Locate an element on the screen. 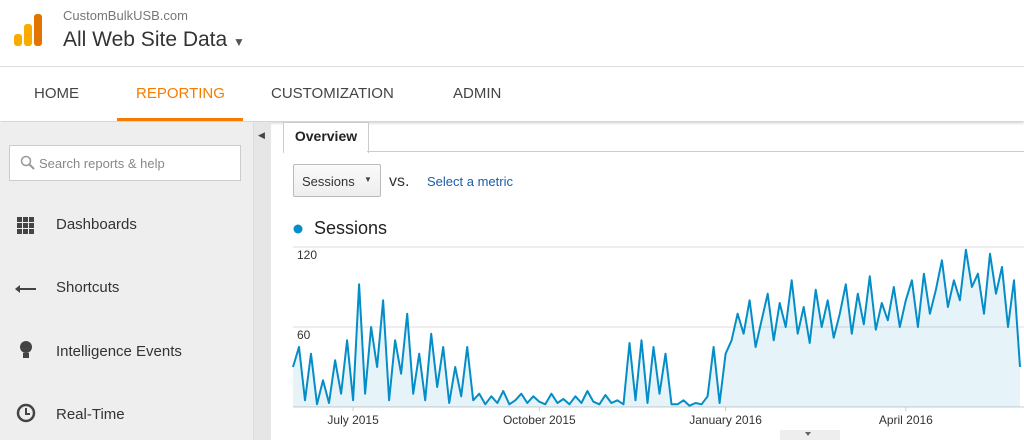 The height and width of the screenshot is (440, 1024). property-selector: All Web Site Data ▼ is located at coordinates (154, 39).